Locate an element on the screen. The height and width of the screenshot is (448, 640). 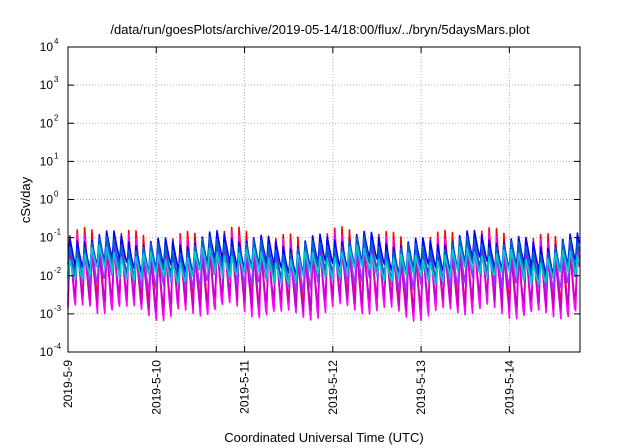
x-tick-label: 2019-5-14 is located at coordinates (509, 387).